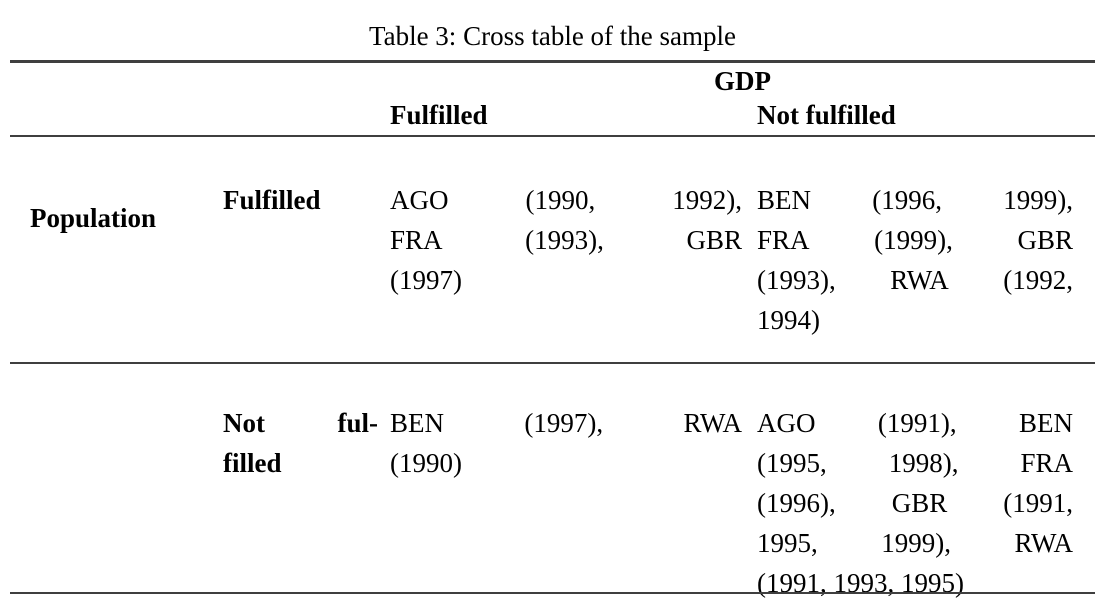 This screenshot has height=614, width=1114. I want to click on cell-population-fulfilled-gdp-fulfilled: AGO (1990, 1992), FRA (1993), GBR (1997), so click(566, 240).